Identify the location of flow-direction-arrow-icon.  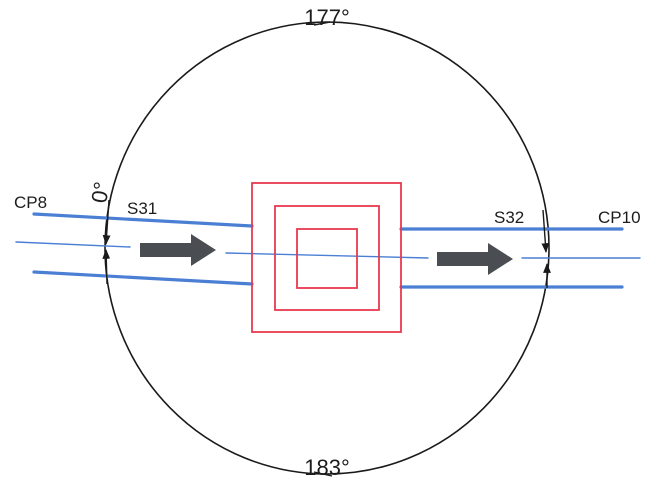
(326, 254).